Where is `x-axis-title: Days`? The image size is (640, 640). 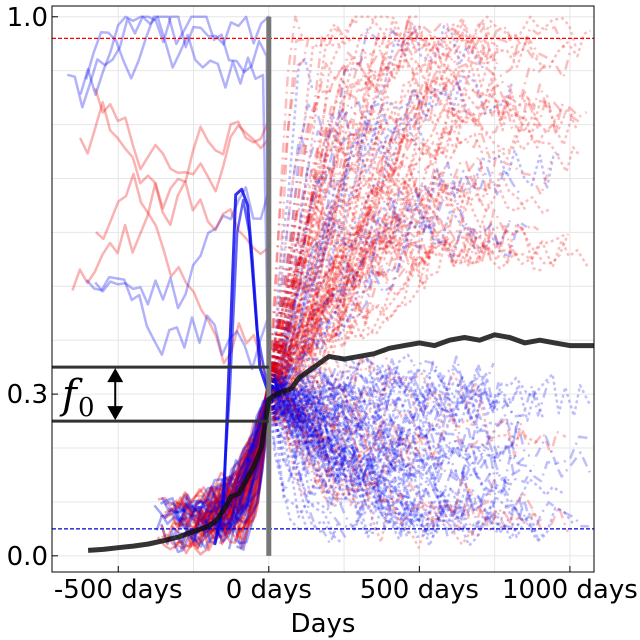
x-axis-title: Days is located at coordinates (323, 624).